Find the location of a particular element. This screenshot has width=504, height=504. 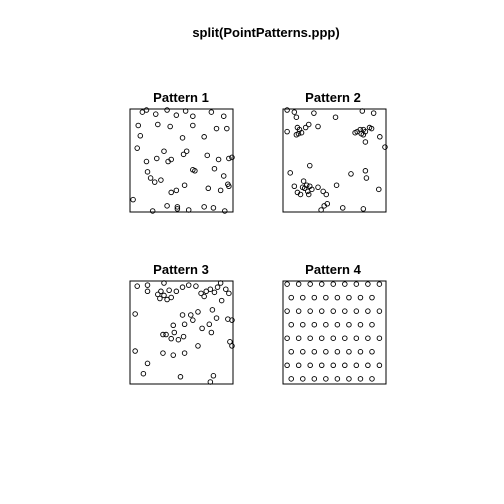

panel-pattern-4: Pattern 4 is located at coordinates (334, 323).